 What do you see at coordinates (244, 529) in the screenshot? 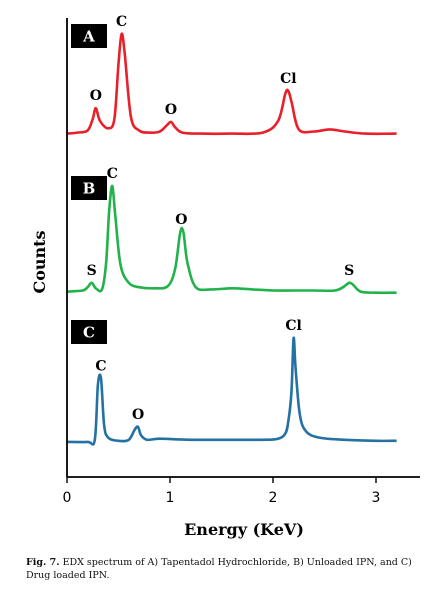
I see `x-axis-title: Energy (KeV)` at bounding box center [244, 529].